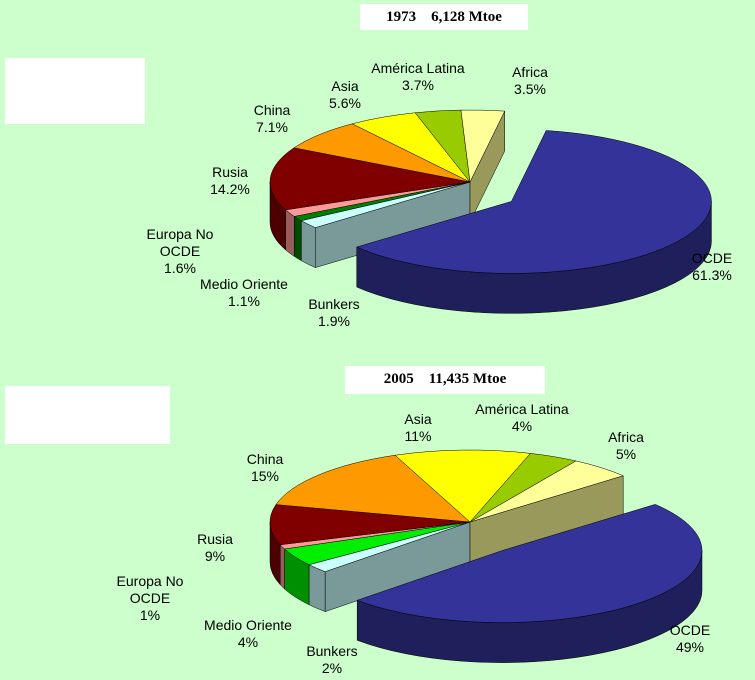  I want to click on slice-value: 1.9%, so click(334, 321).